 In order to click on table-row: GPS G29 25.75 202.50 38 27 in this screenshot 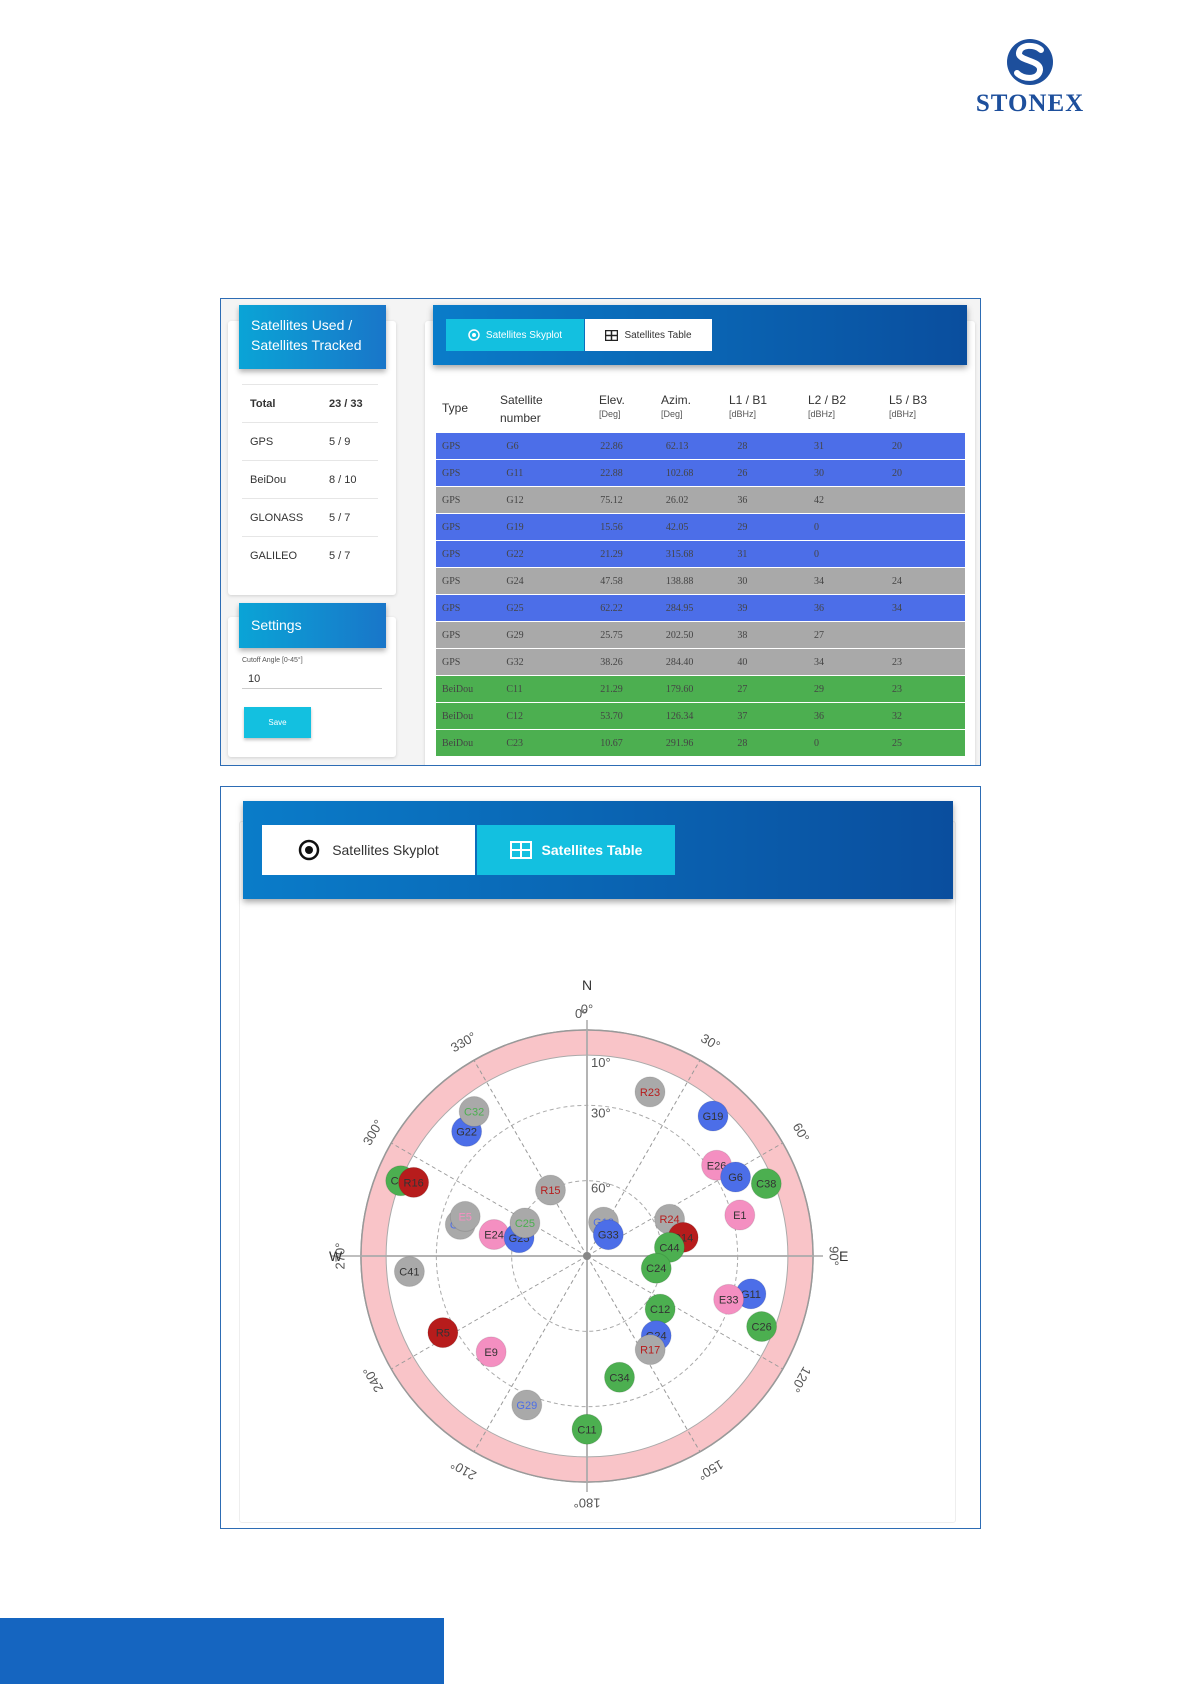, I will do `click(700, 635)`.